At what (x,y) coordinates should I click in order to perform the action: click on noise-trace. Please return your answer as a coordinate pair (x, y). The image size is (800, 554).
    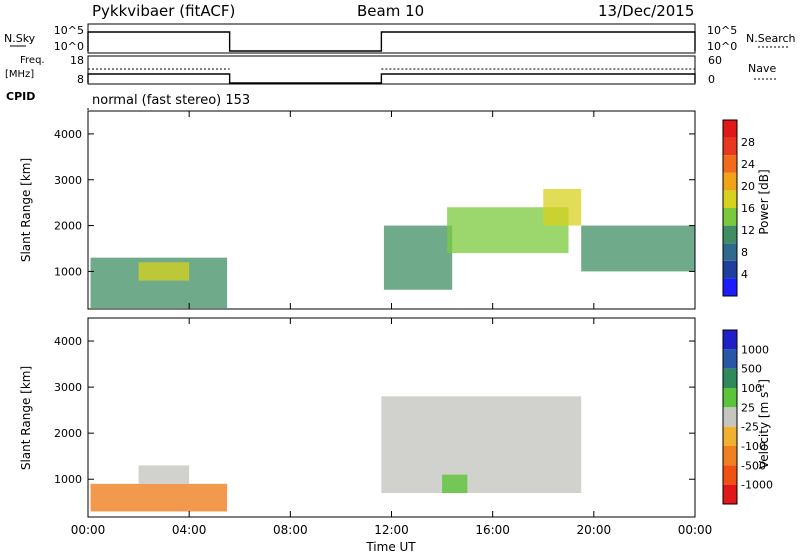
    Looking at the image, I should click on (391, 41).